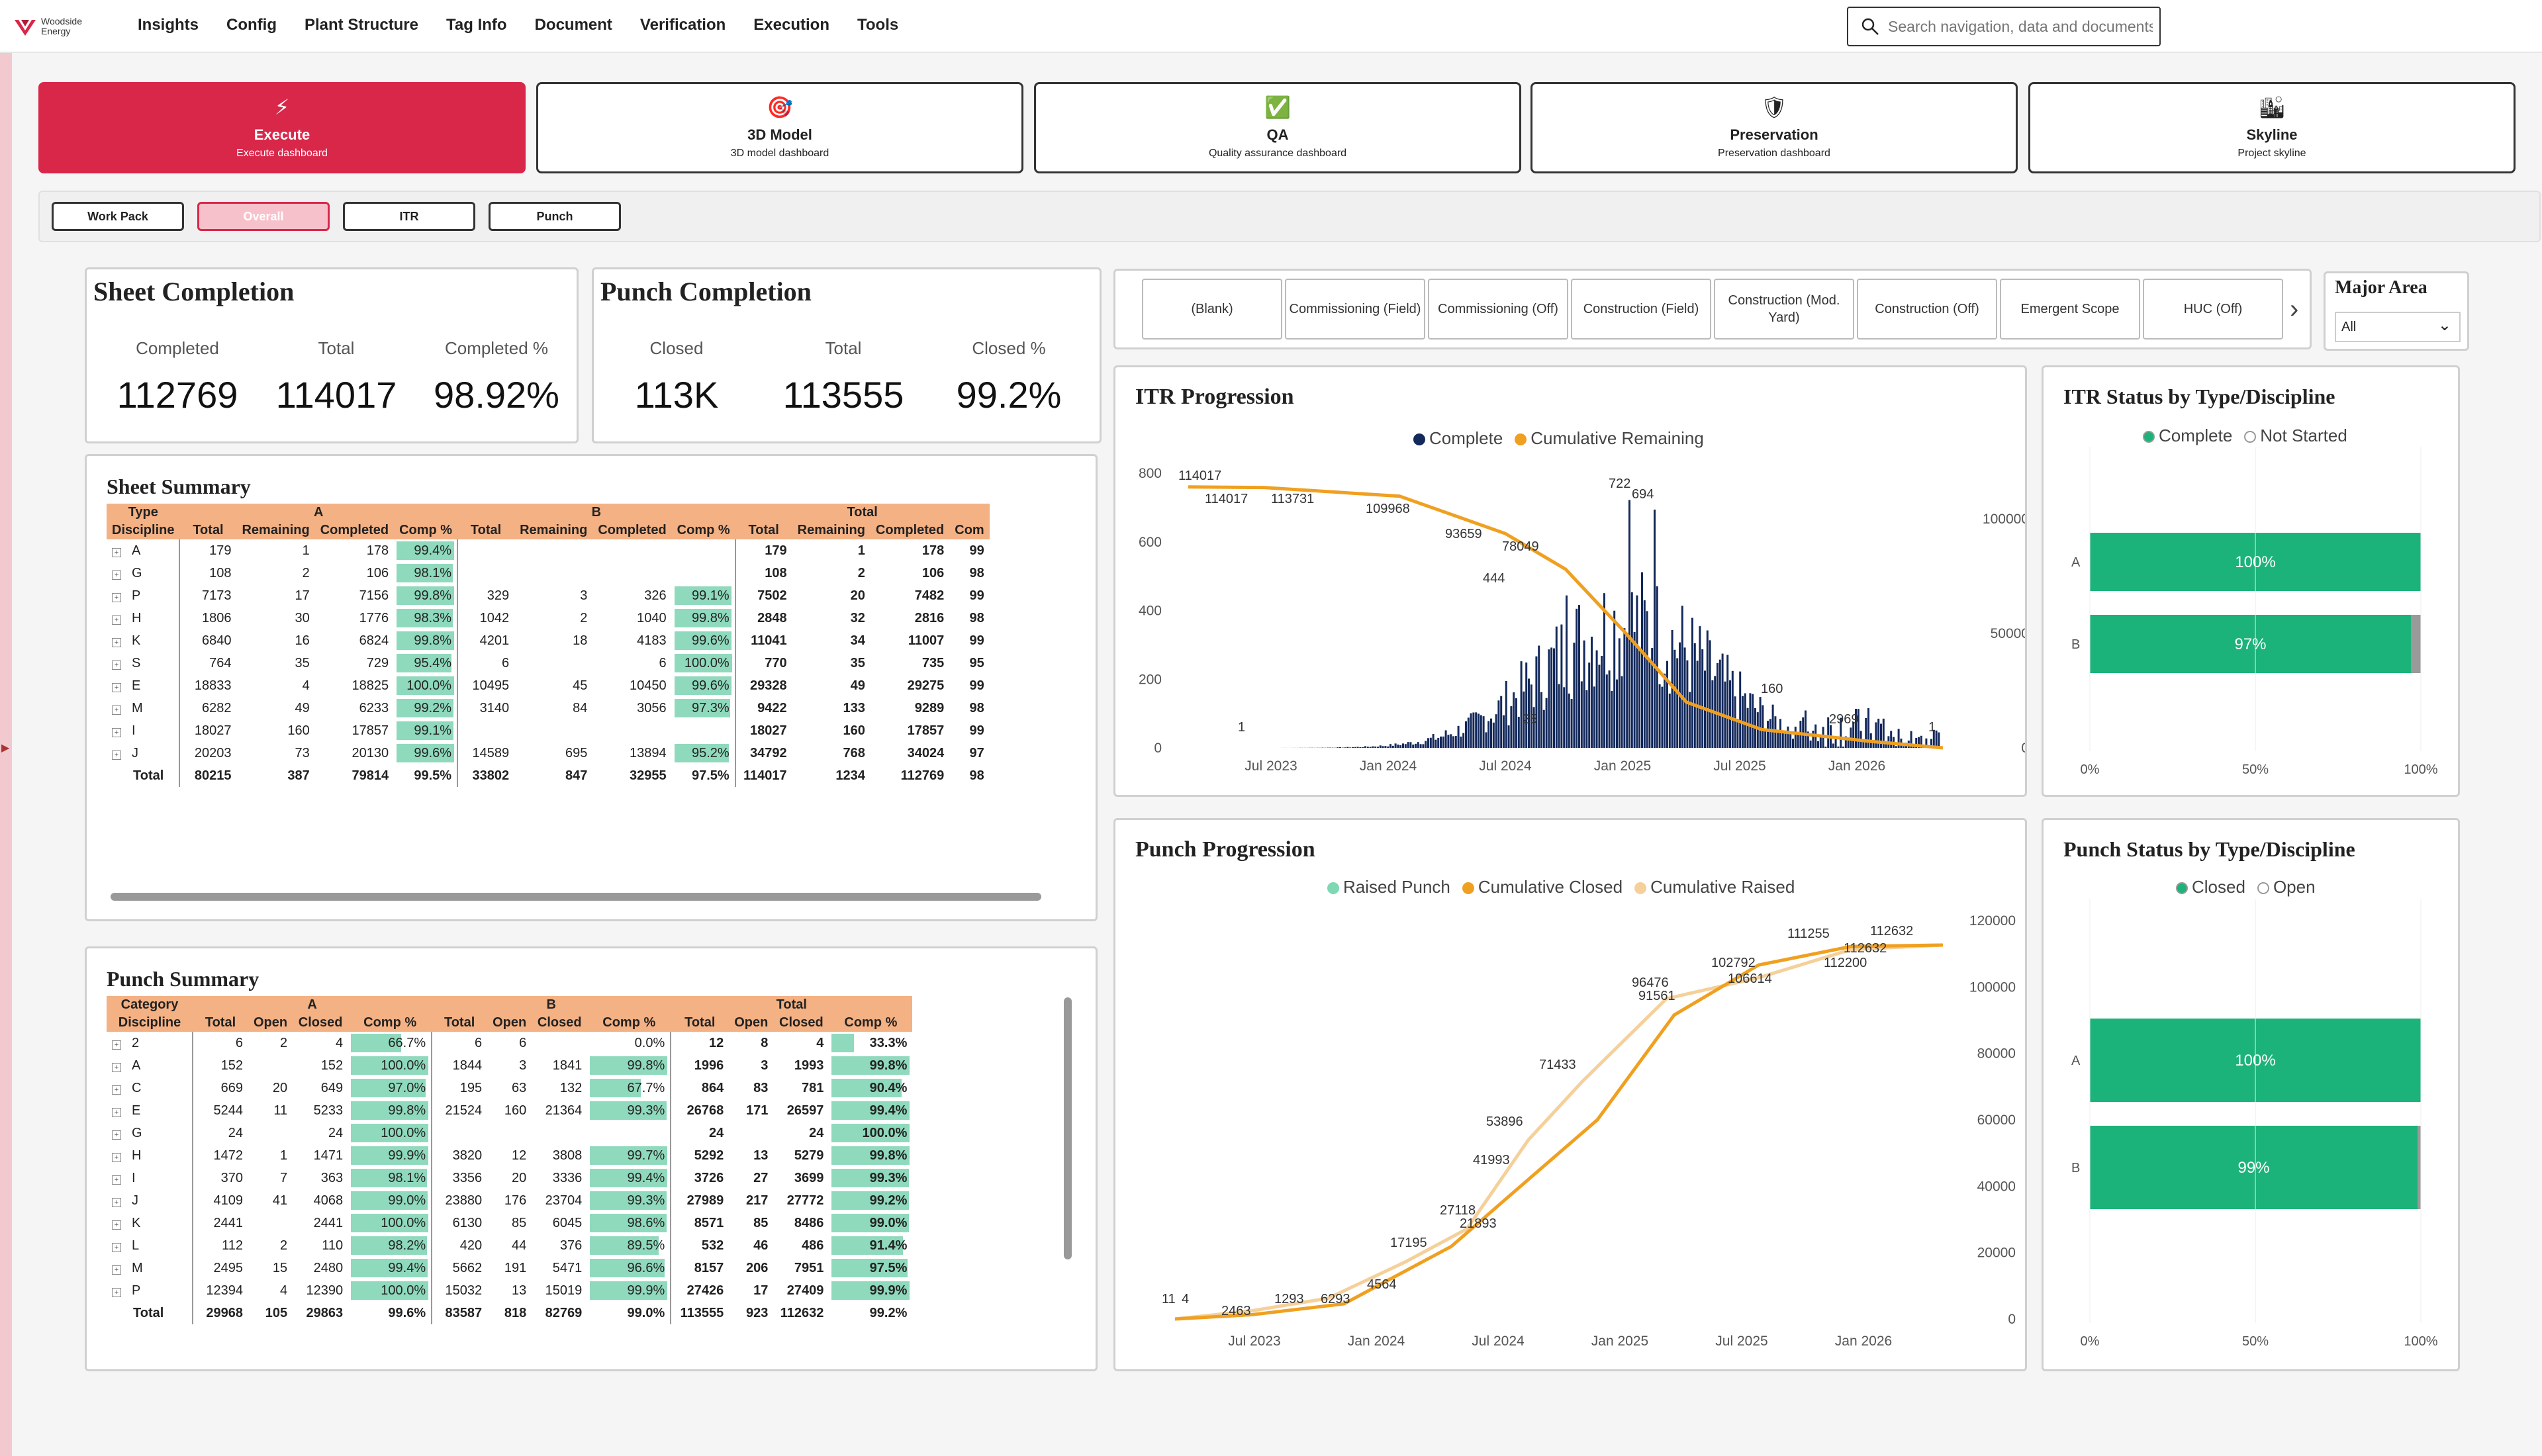 The image size is (2542, 1456). I want to click on table-cell: 195, so click(459, 1088).